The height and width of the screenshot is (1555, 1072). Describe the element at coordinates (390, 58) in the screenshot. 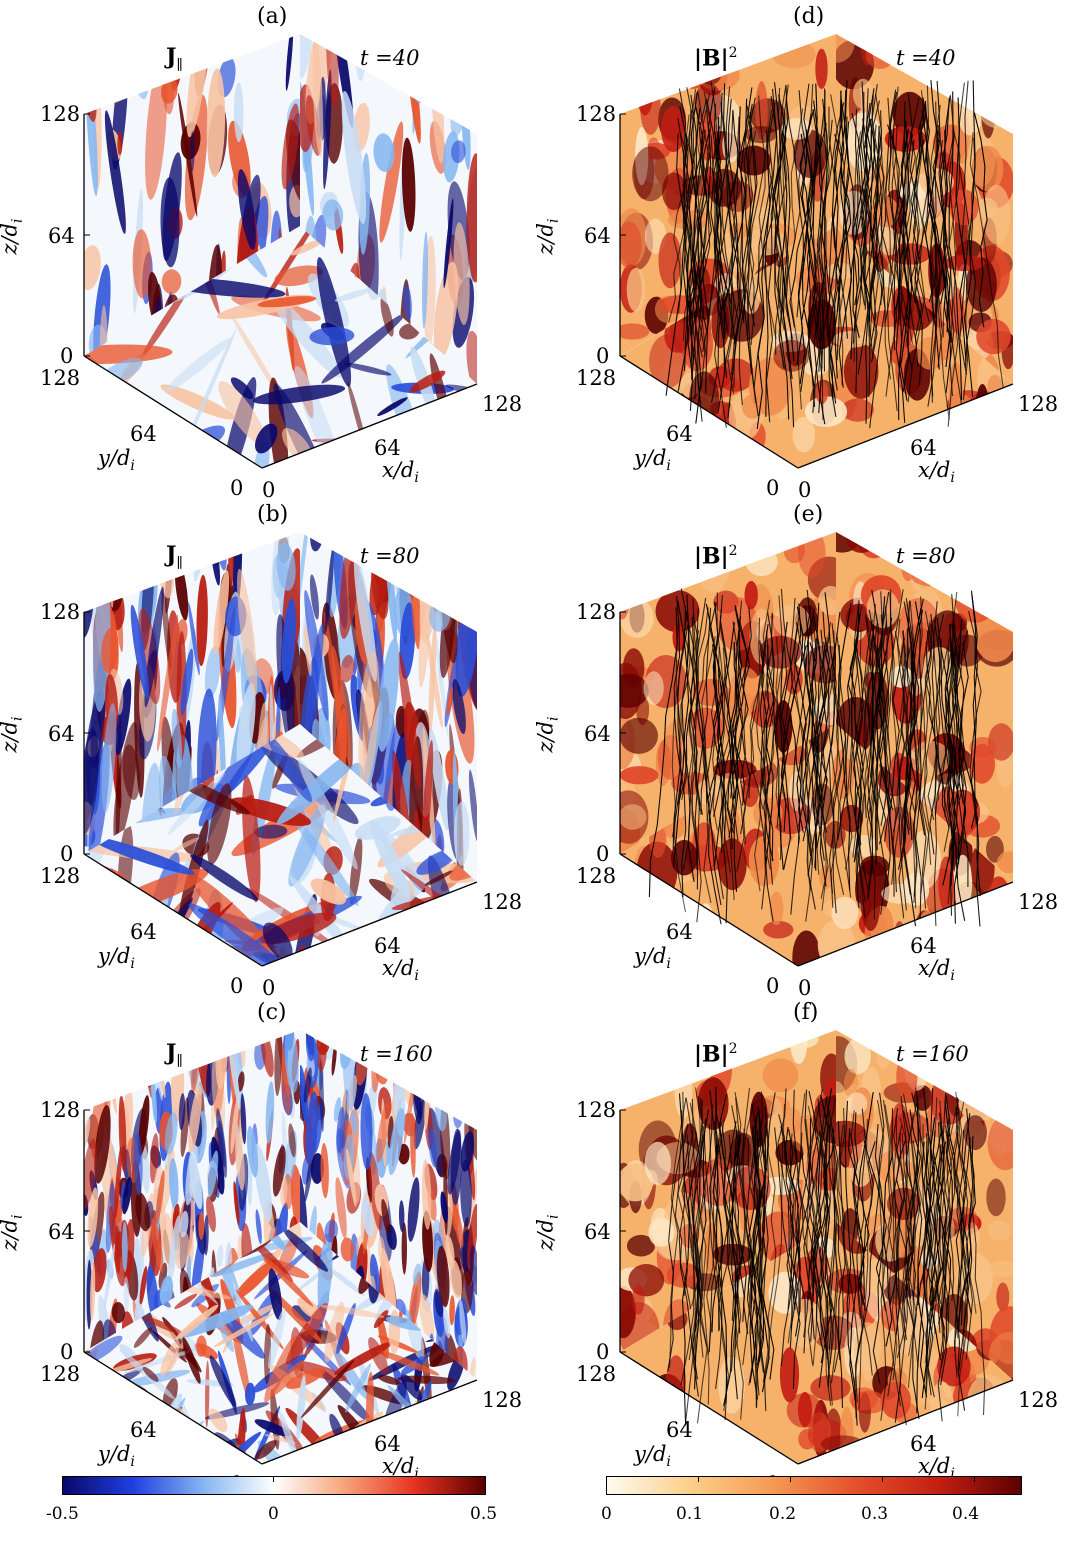

I see `time-label: t =40` at that location.